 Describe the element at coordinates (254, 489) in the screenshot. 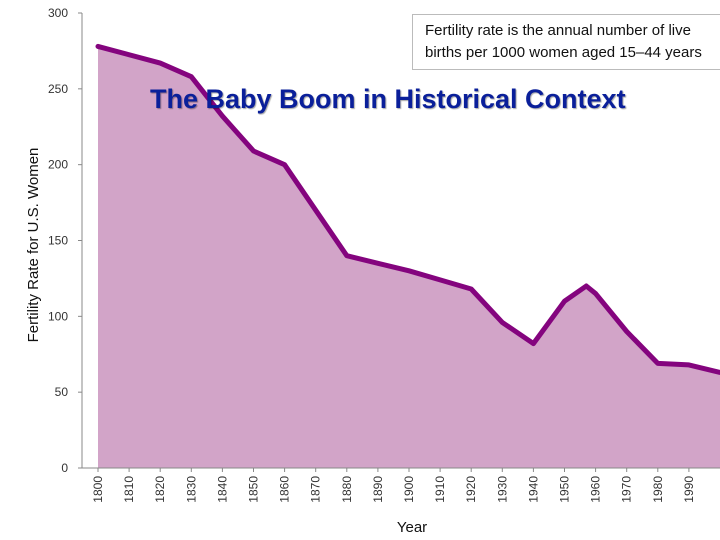

I see `x-tick-label: 1850` at that location.